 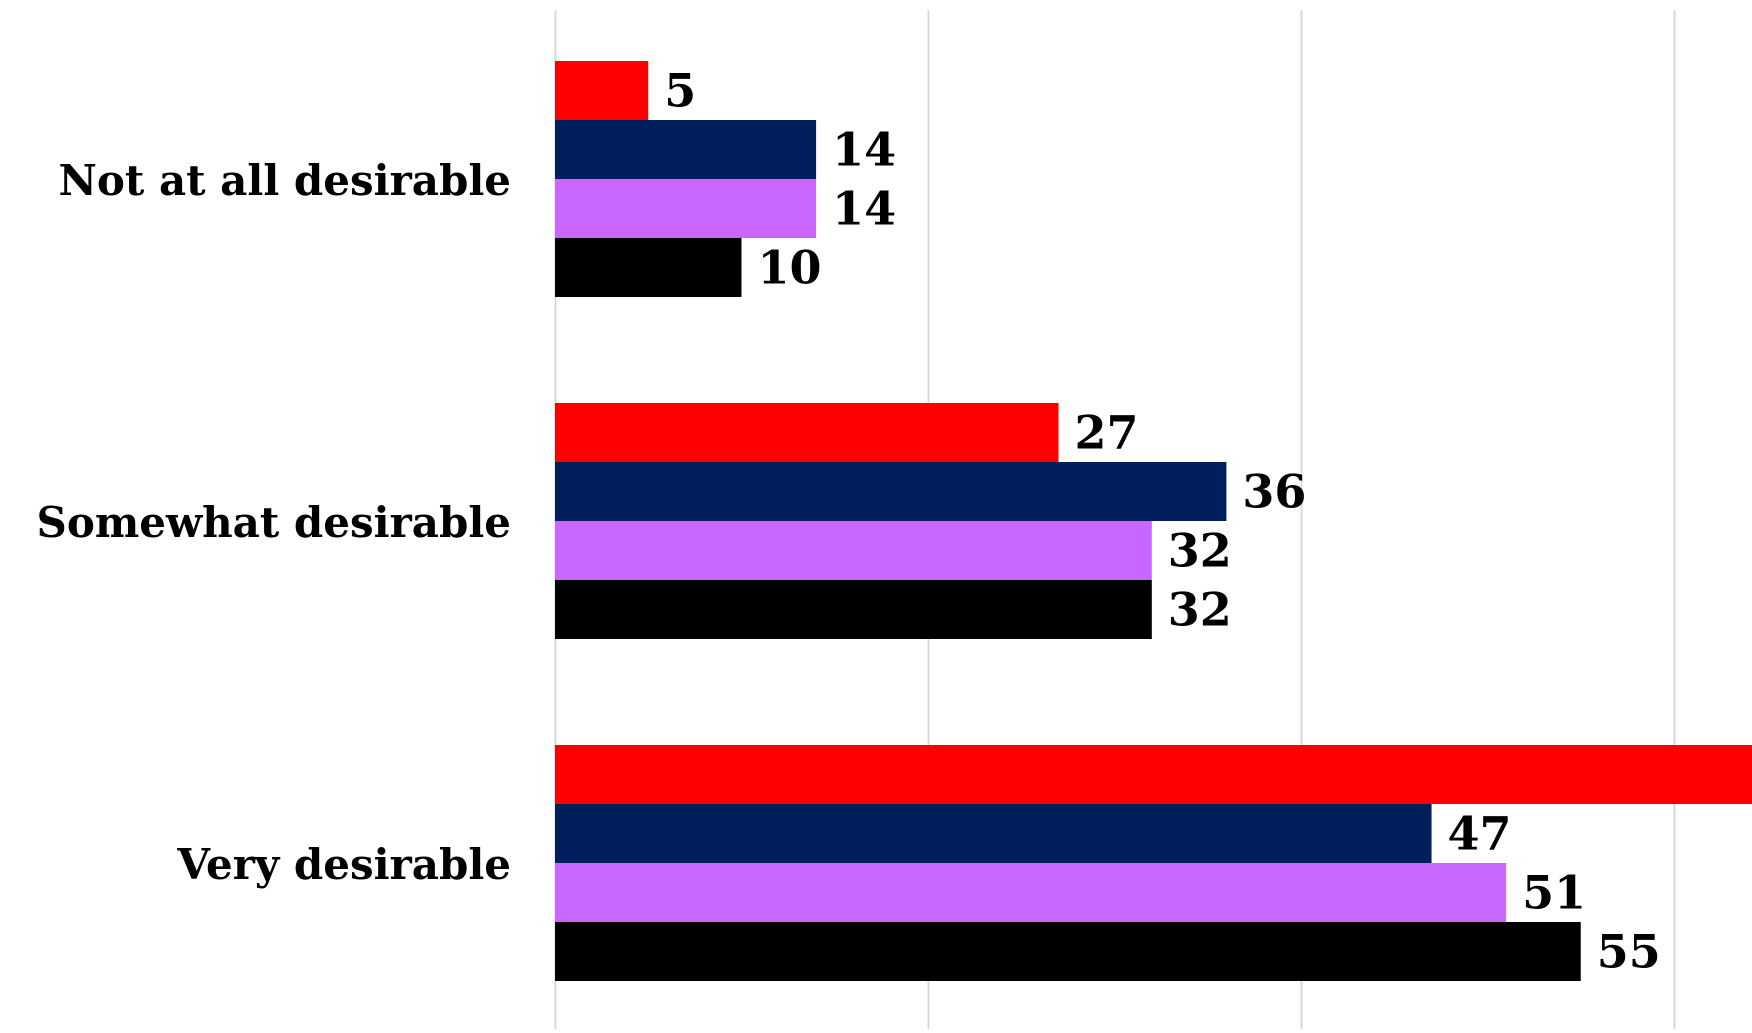 I want to click on category-label: Somewhat desirable, so click(x=273, y=522).